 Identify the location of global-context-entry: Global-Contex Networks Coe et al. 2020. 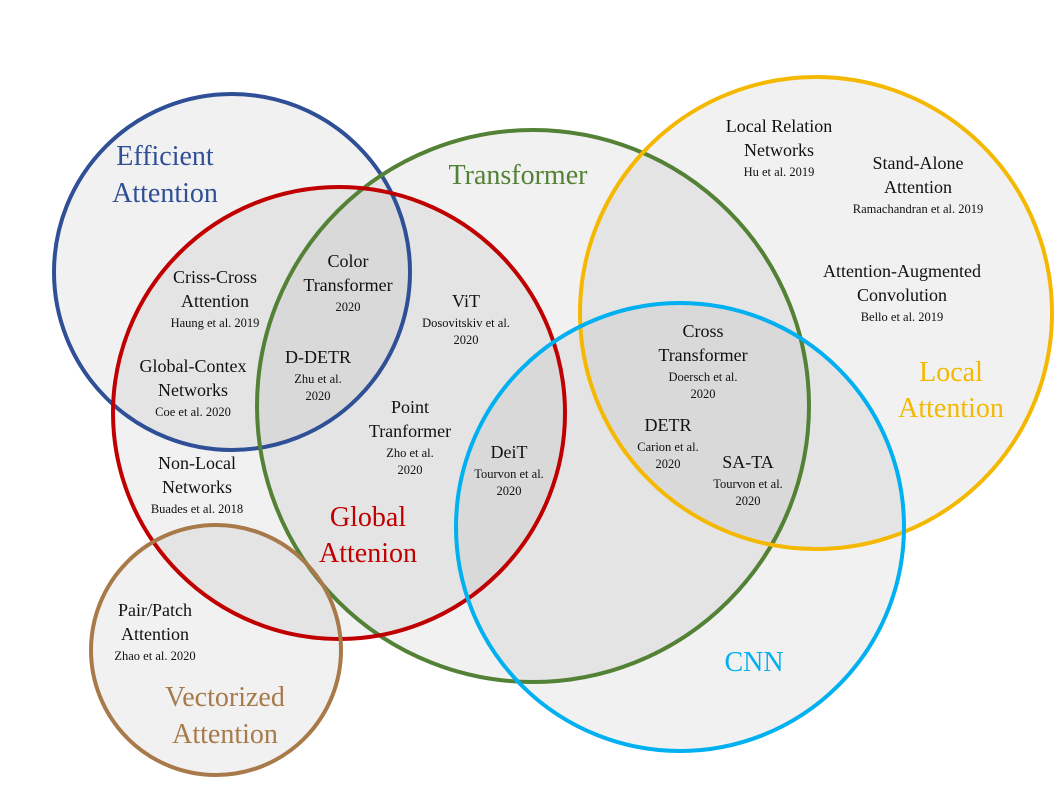
(193, 387).